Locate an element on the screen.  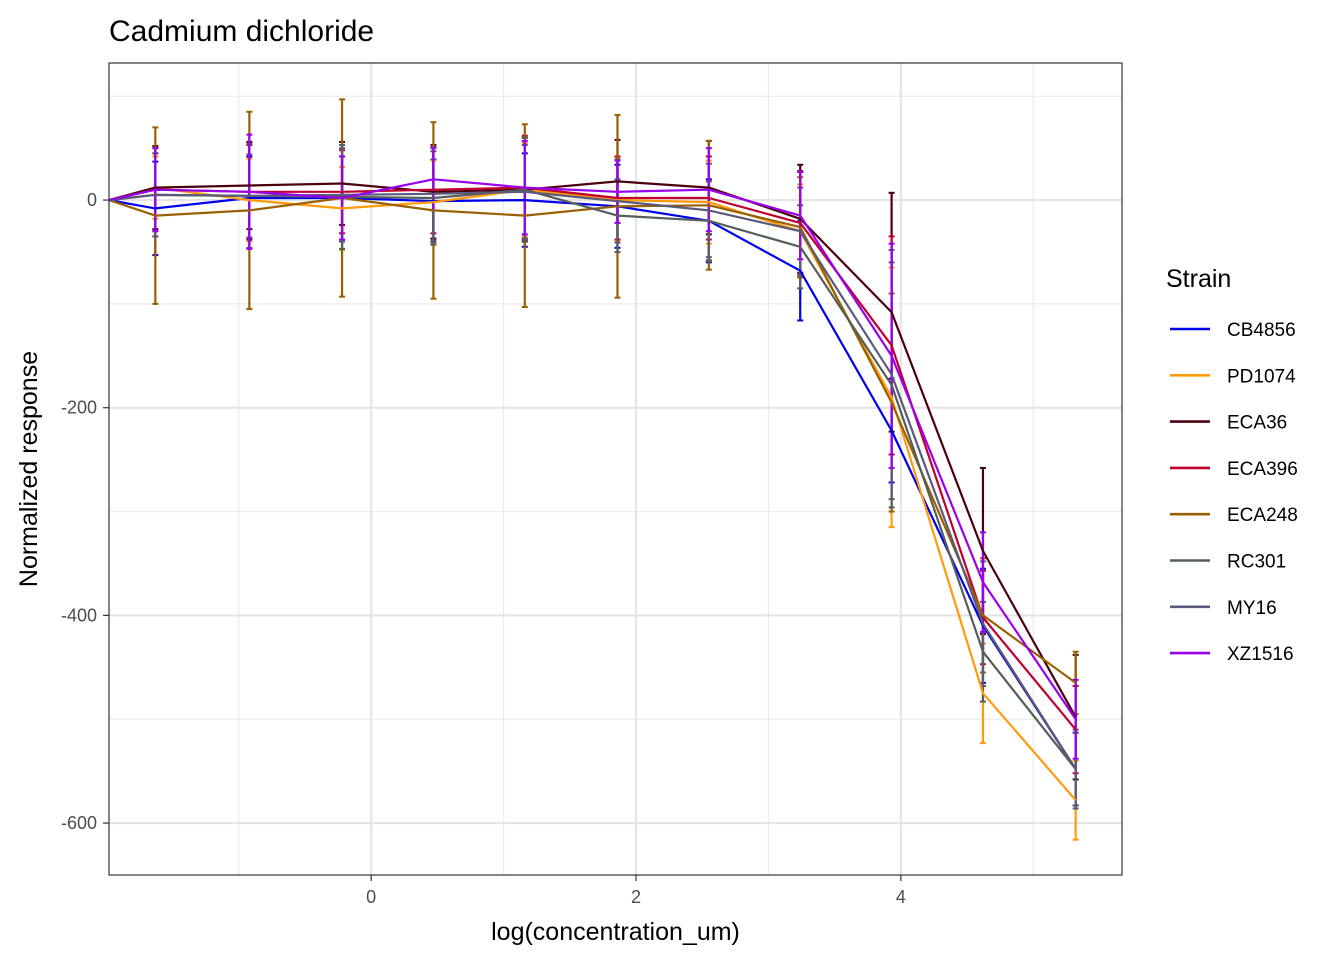
legend-item-PD1074: PD1074 is located at coordinates (1233, 376).